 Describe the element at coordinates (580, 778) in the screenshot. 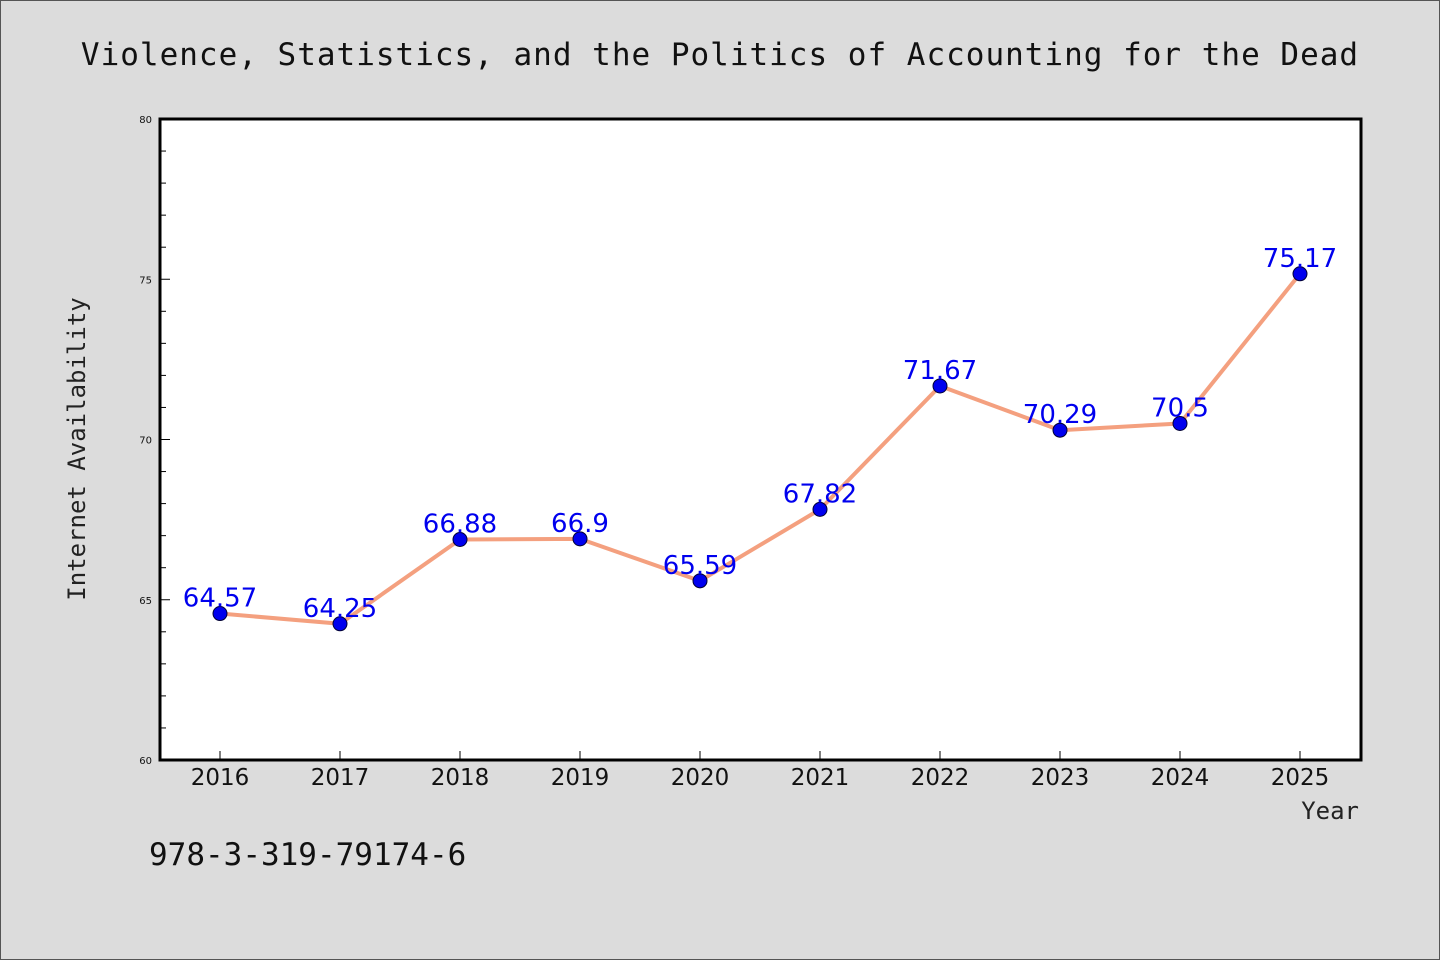

I see `x-tick-label: 2019` at that location.